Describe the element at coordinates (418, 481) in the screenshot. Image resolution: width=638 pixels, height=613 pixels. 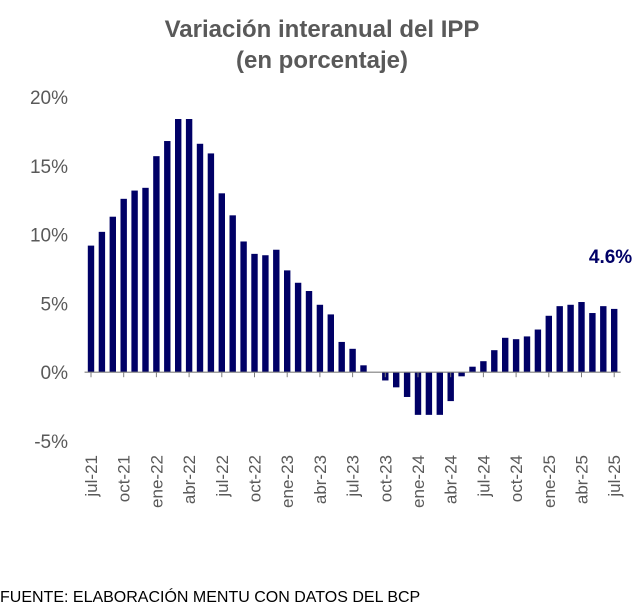
I see `x-tick-label: ene-24` at that location.